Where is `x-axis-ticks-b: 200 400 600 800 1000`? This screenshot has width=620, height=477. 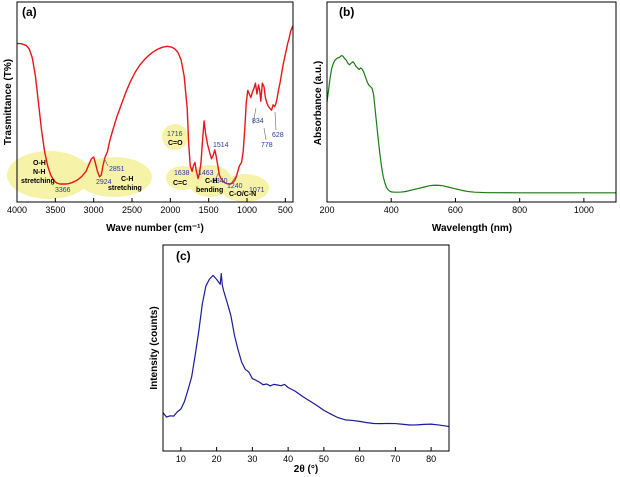 x-axis-ticks-b: 200 400 600 800 1000 is located at coordinates (456, 206).